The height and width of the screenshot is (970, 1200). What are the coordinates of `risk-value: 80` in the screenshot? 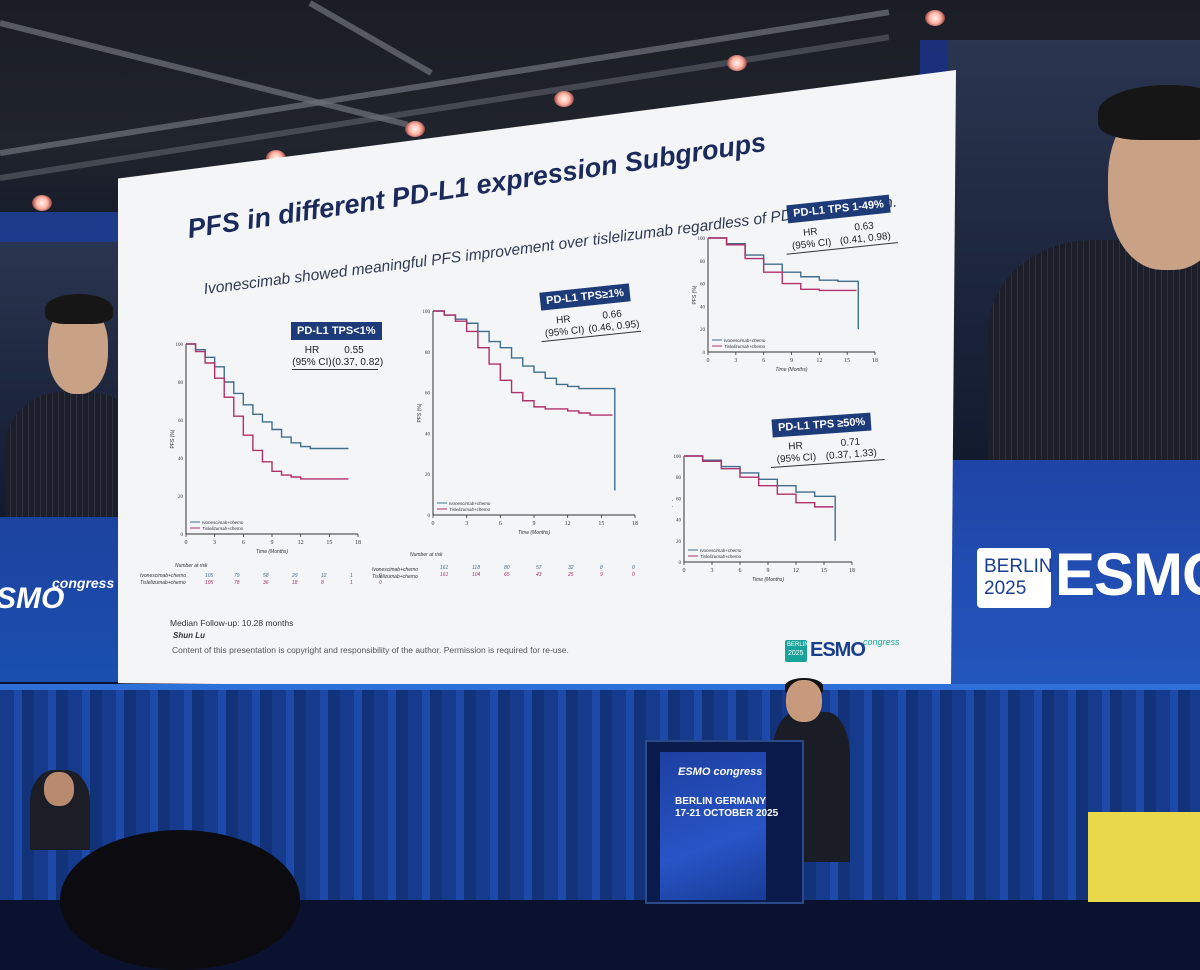 It's located at (507, 568).